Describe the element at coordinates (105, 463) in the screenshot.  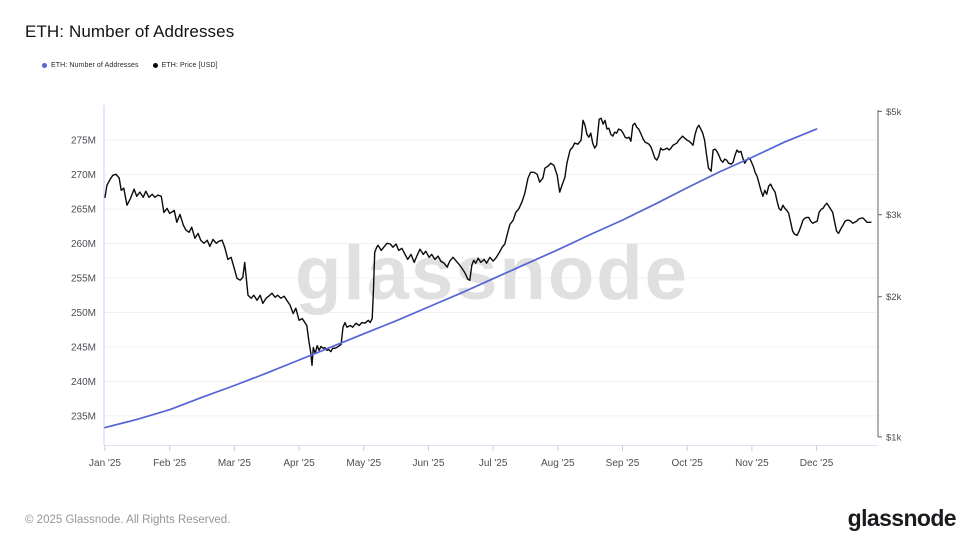
I see `x-axis-tick-label: Jan '25` at that location.